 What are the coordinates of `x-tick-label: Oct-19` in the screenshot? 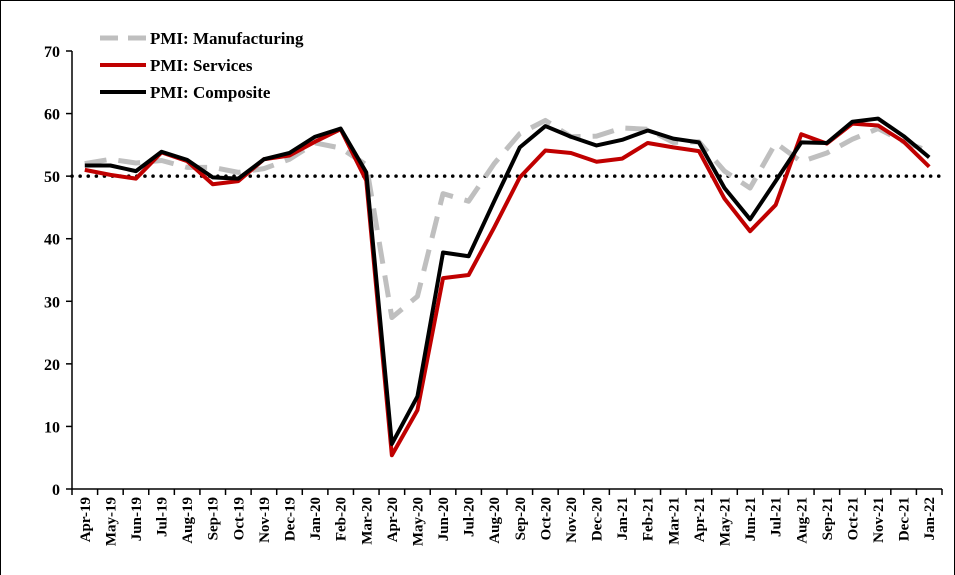 It's located at (239, 518).